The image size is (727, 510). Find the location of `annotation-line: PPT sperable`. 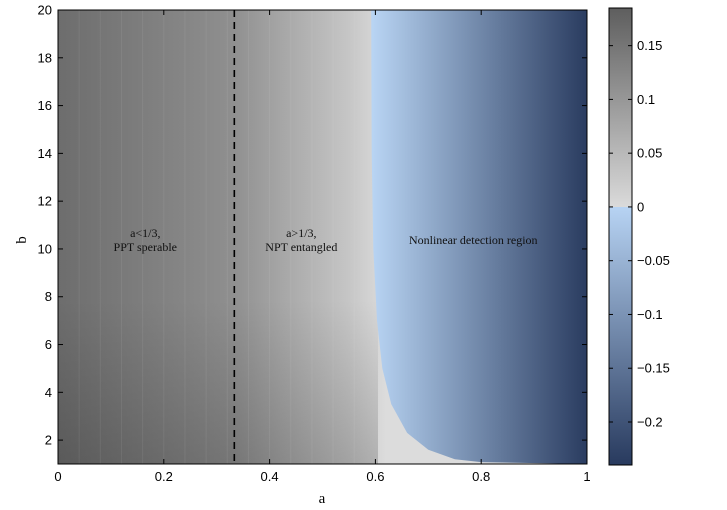

annotation-line: PPT sperable is located at coordinates (145, 247).